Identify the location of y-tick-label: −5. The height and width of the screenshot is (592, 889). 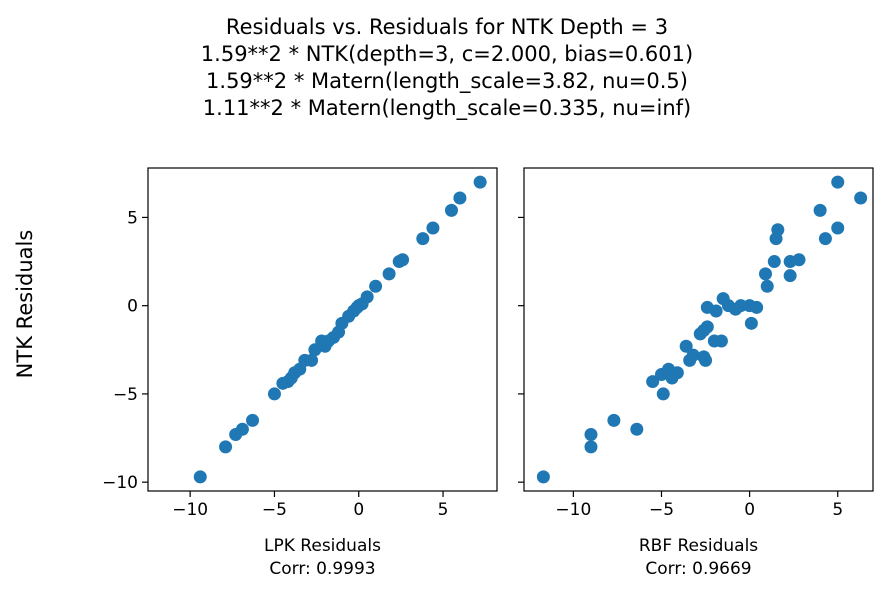
(125, 395).